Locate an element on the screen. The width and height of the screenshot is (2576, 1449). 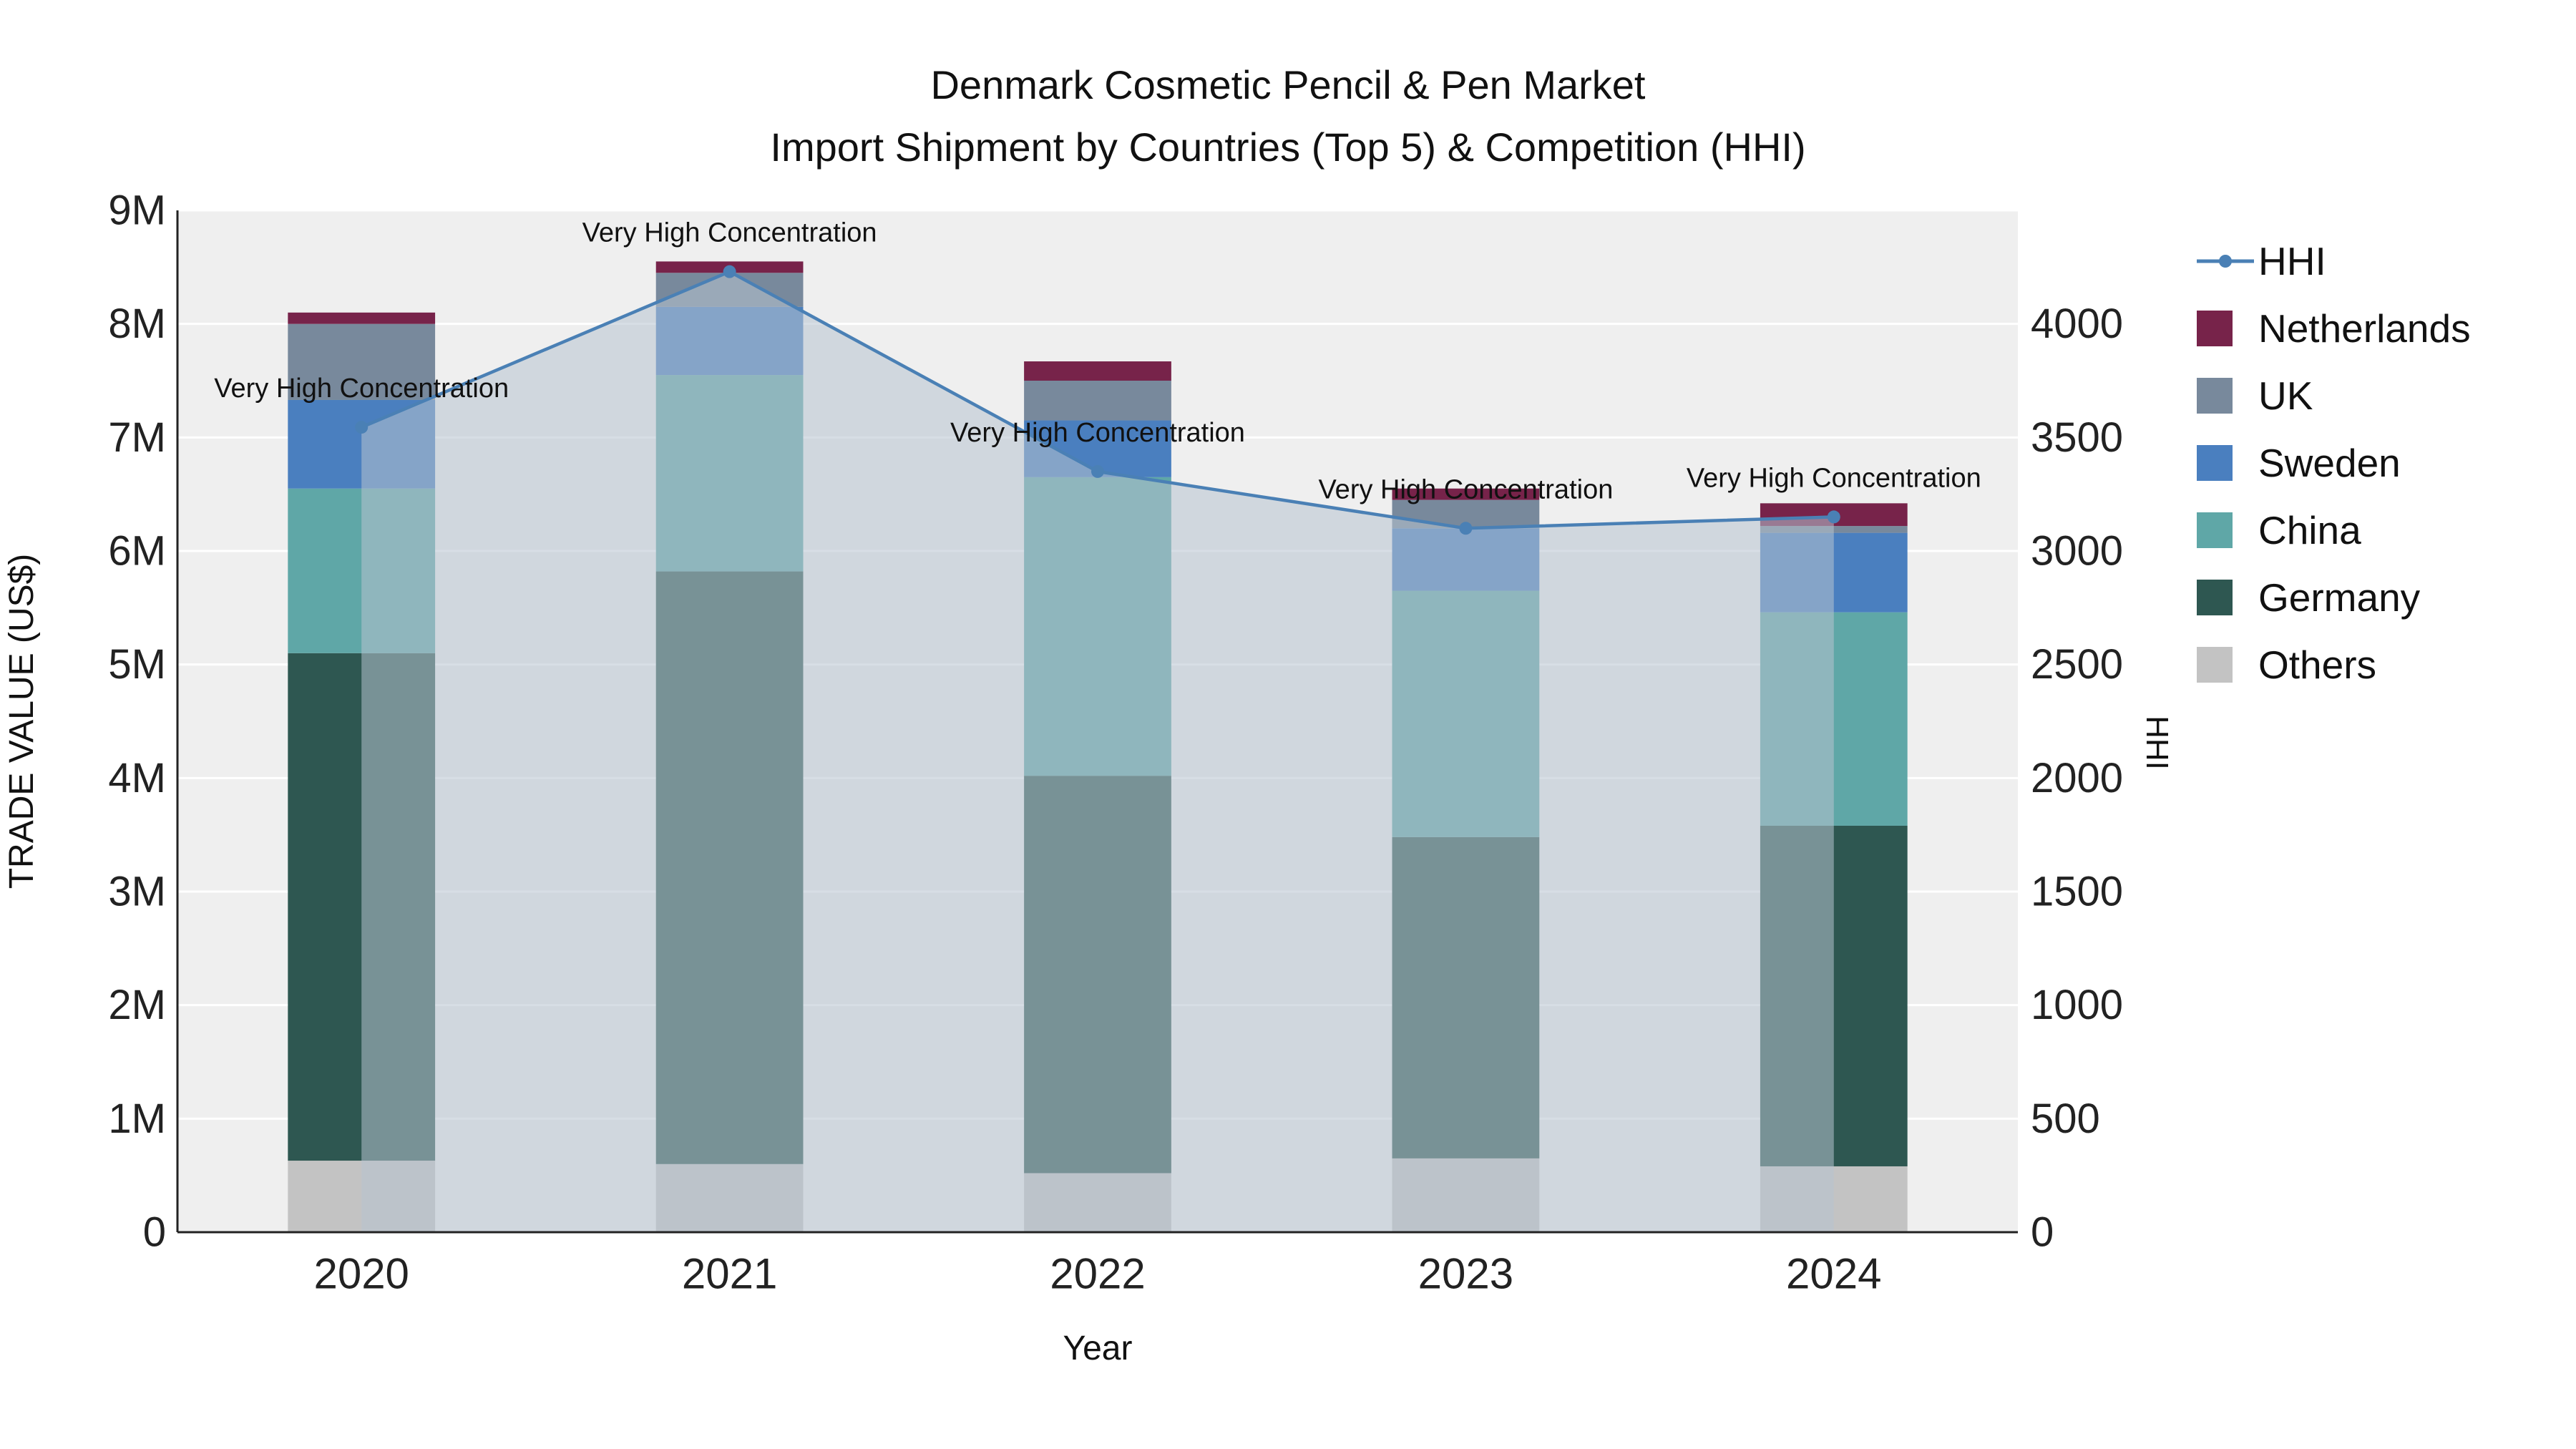
y2-tick-label: 1000 is located at coordinates (2077, 1005).